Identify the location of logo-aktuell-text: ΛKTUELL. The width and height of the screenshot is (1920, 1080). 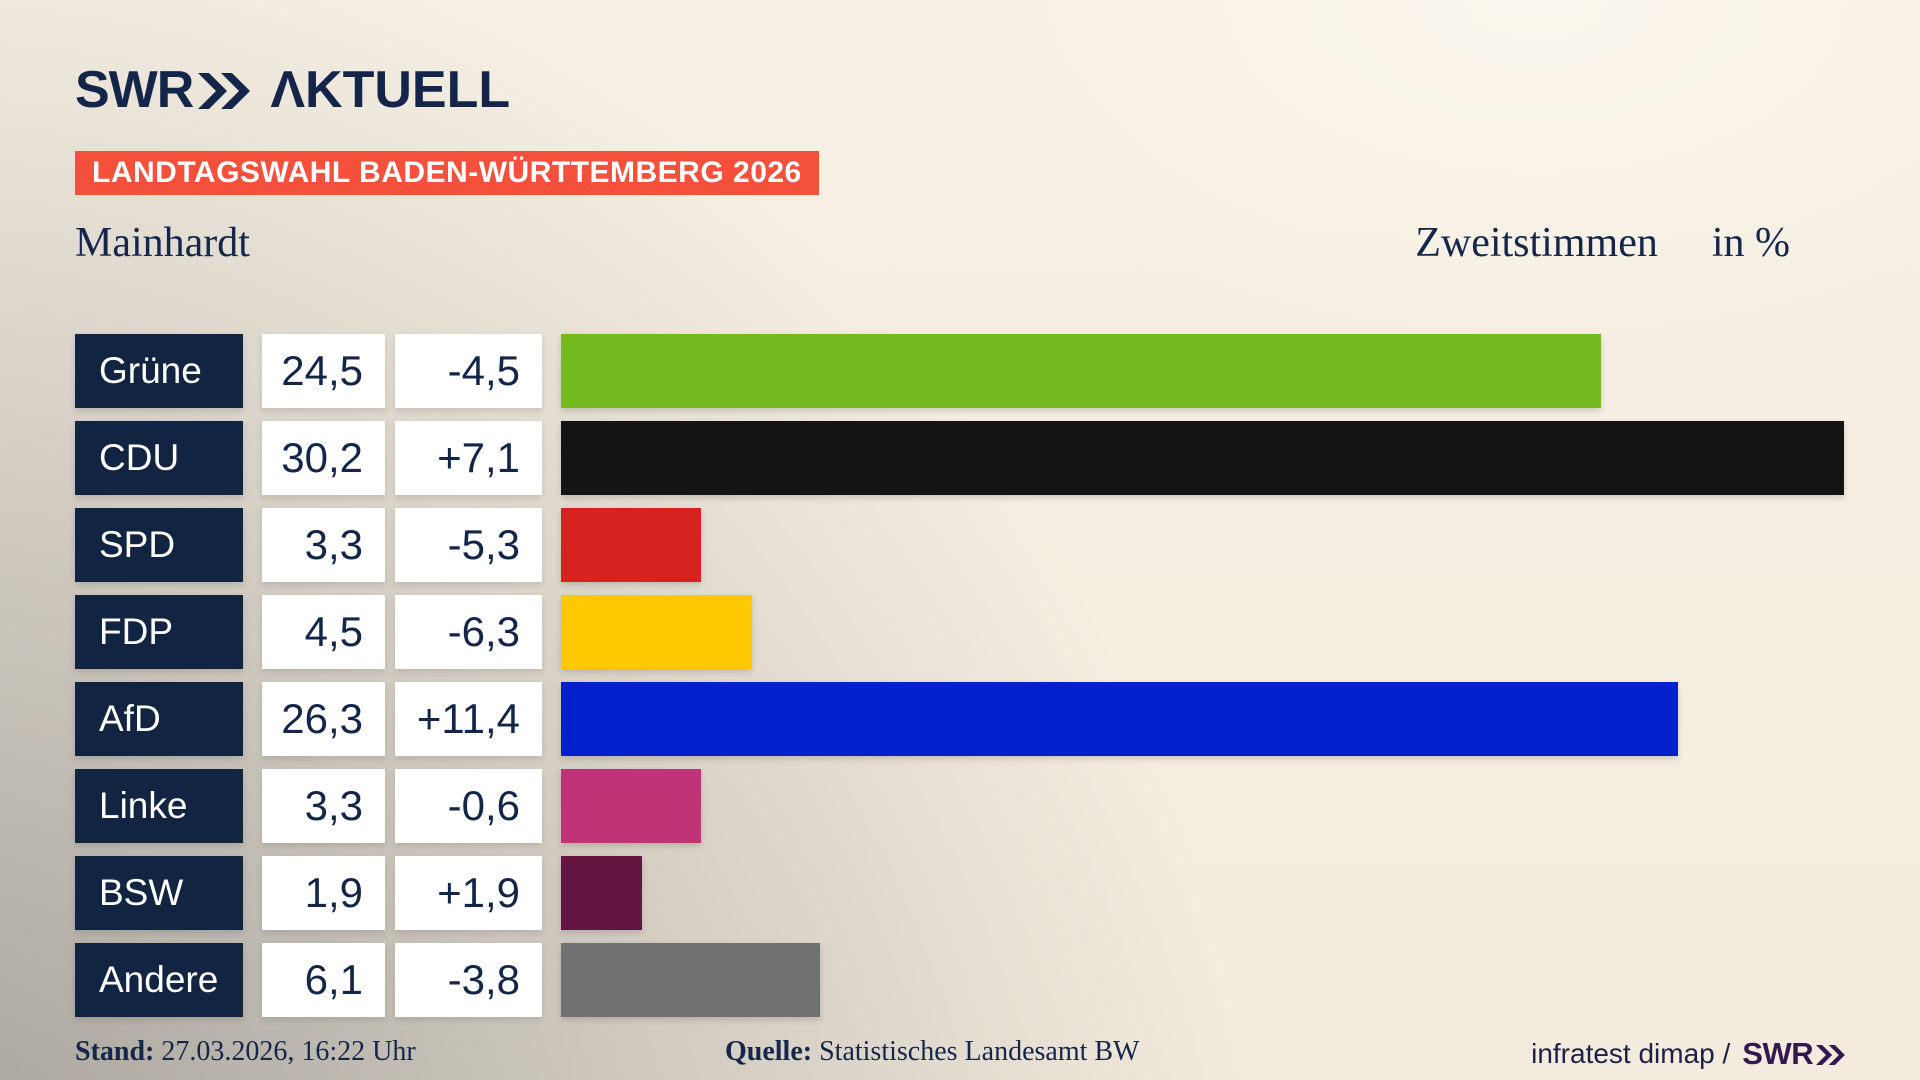
(390, 90).